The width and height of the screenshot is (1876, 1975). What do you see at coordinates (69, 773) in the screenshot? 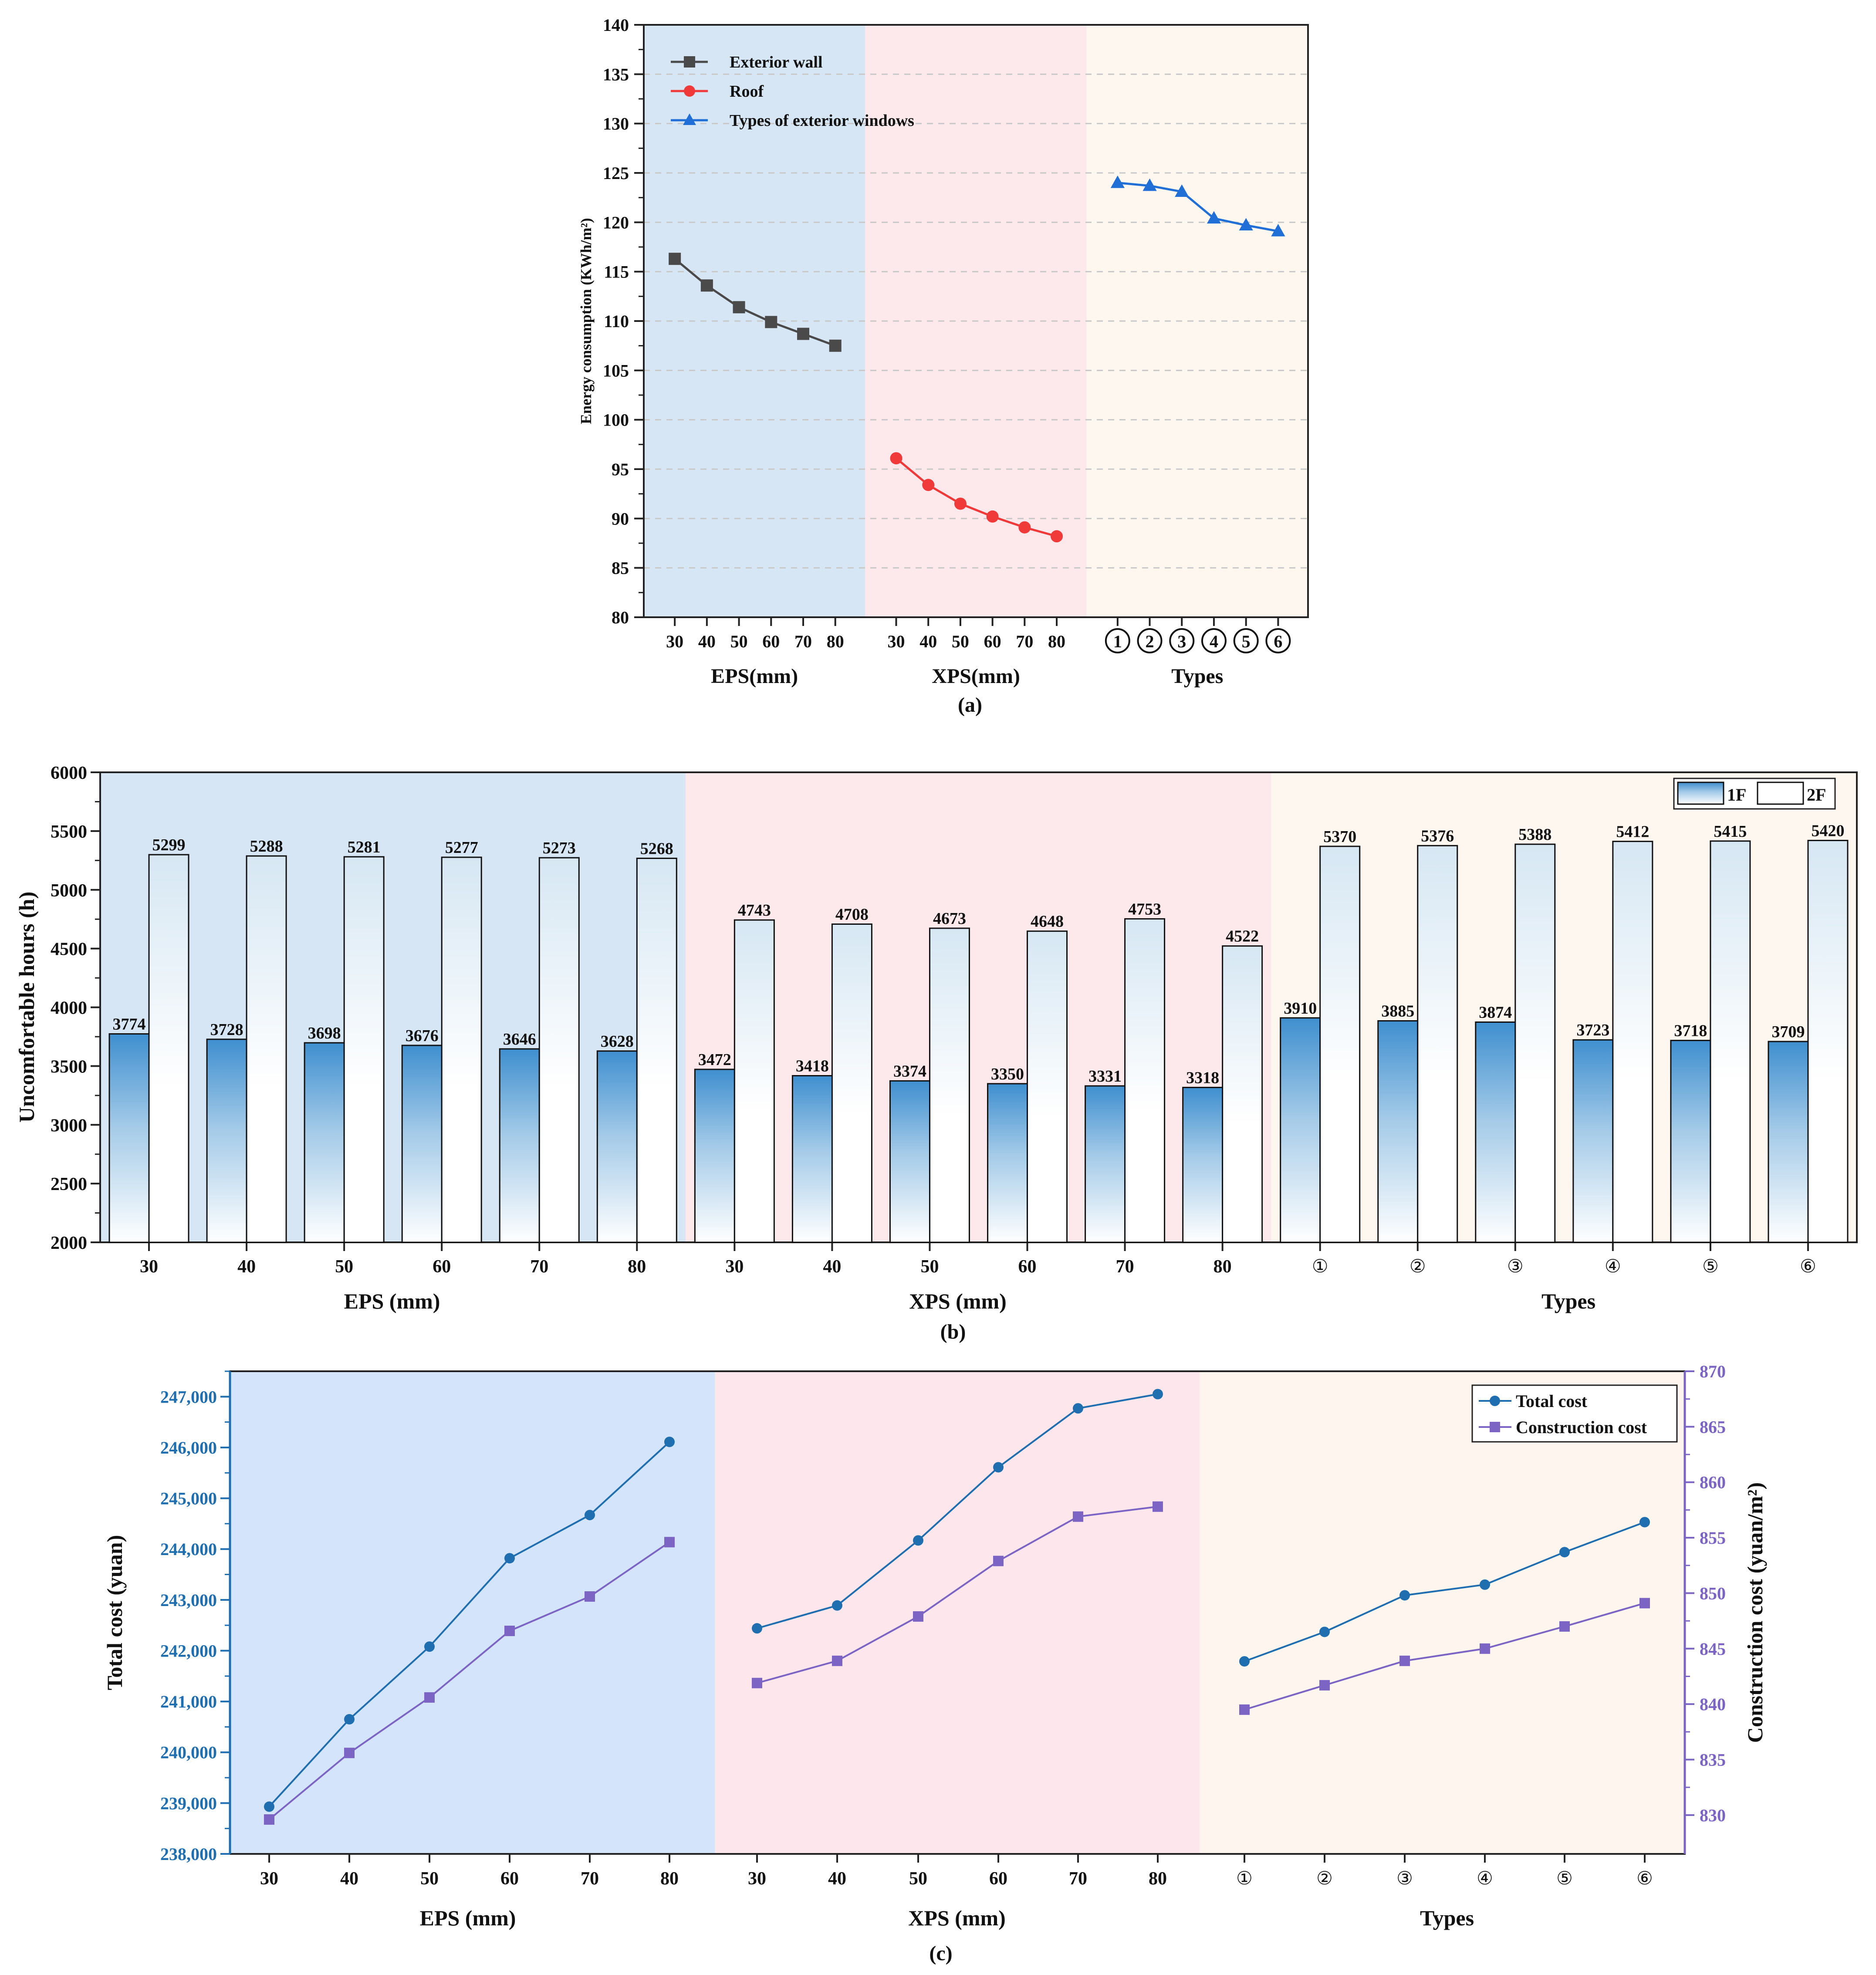
I see `panel-b-y-tick-label: 6000` at bounding box center [69, 773].